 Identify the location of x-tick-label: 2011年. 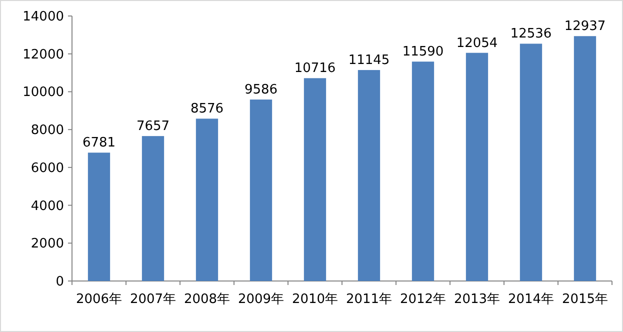
(369, 299).